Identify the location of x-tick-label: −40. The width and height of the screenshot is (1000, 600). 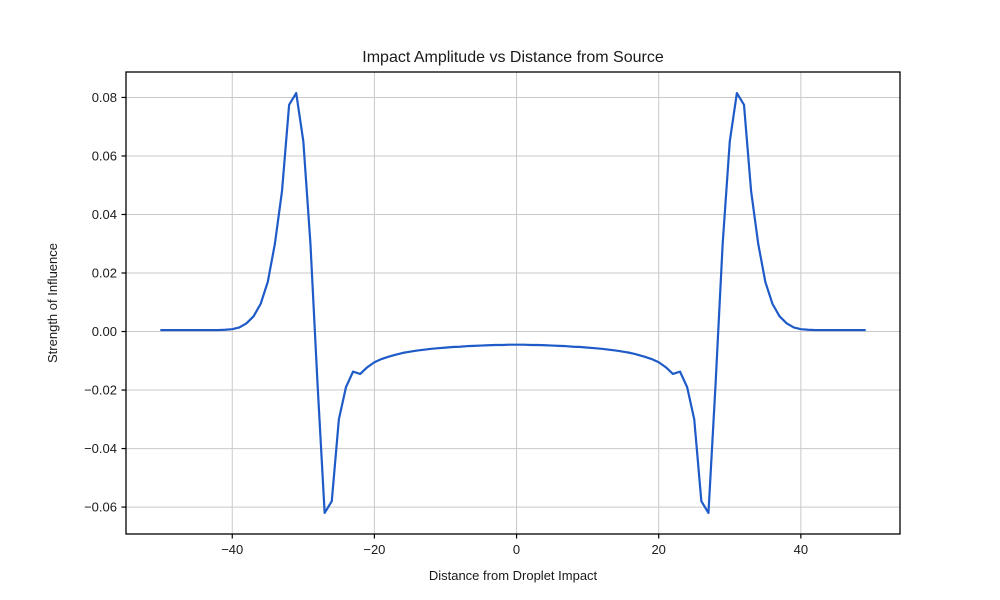
(232, 549).